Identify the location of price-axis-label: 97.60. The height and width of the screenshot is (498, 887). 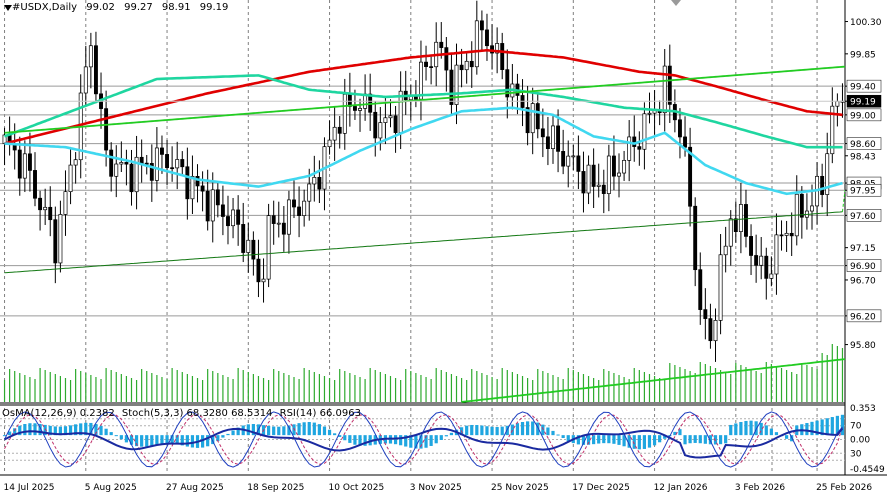
(863, 217).